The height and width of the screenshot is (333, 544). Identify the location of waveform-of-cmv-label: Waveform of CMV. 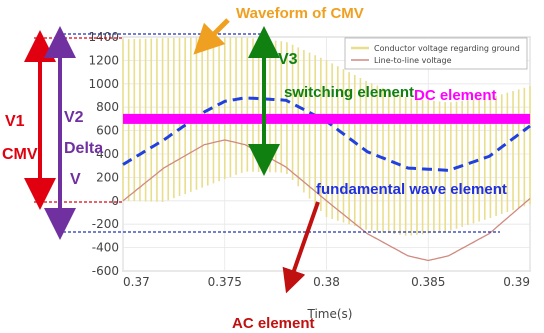
(300, 13).